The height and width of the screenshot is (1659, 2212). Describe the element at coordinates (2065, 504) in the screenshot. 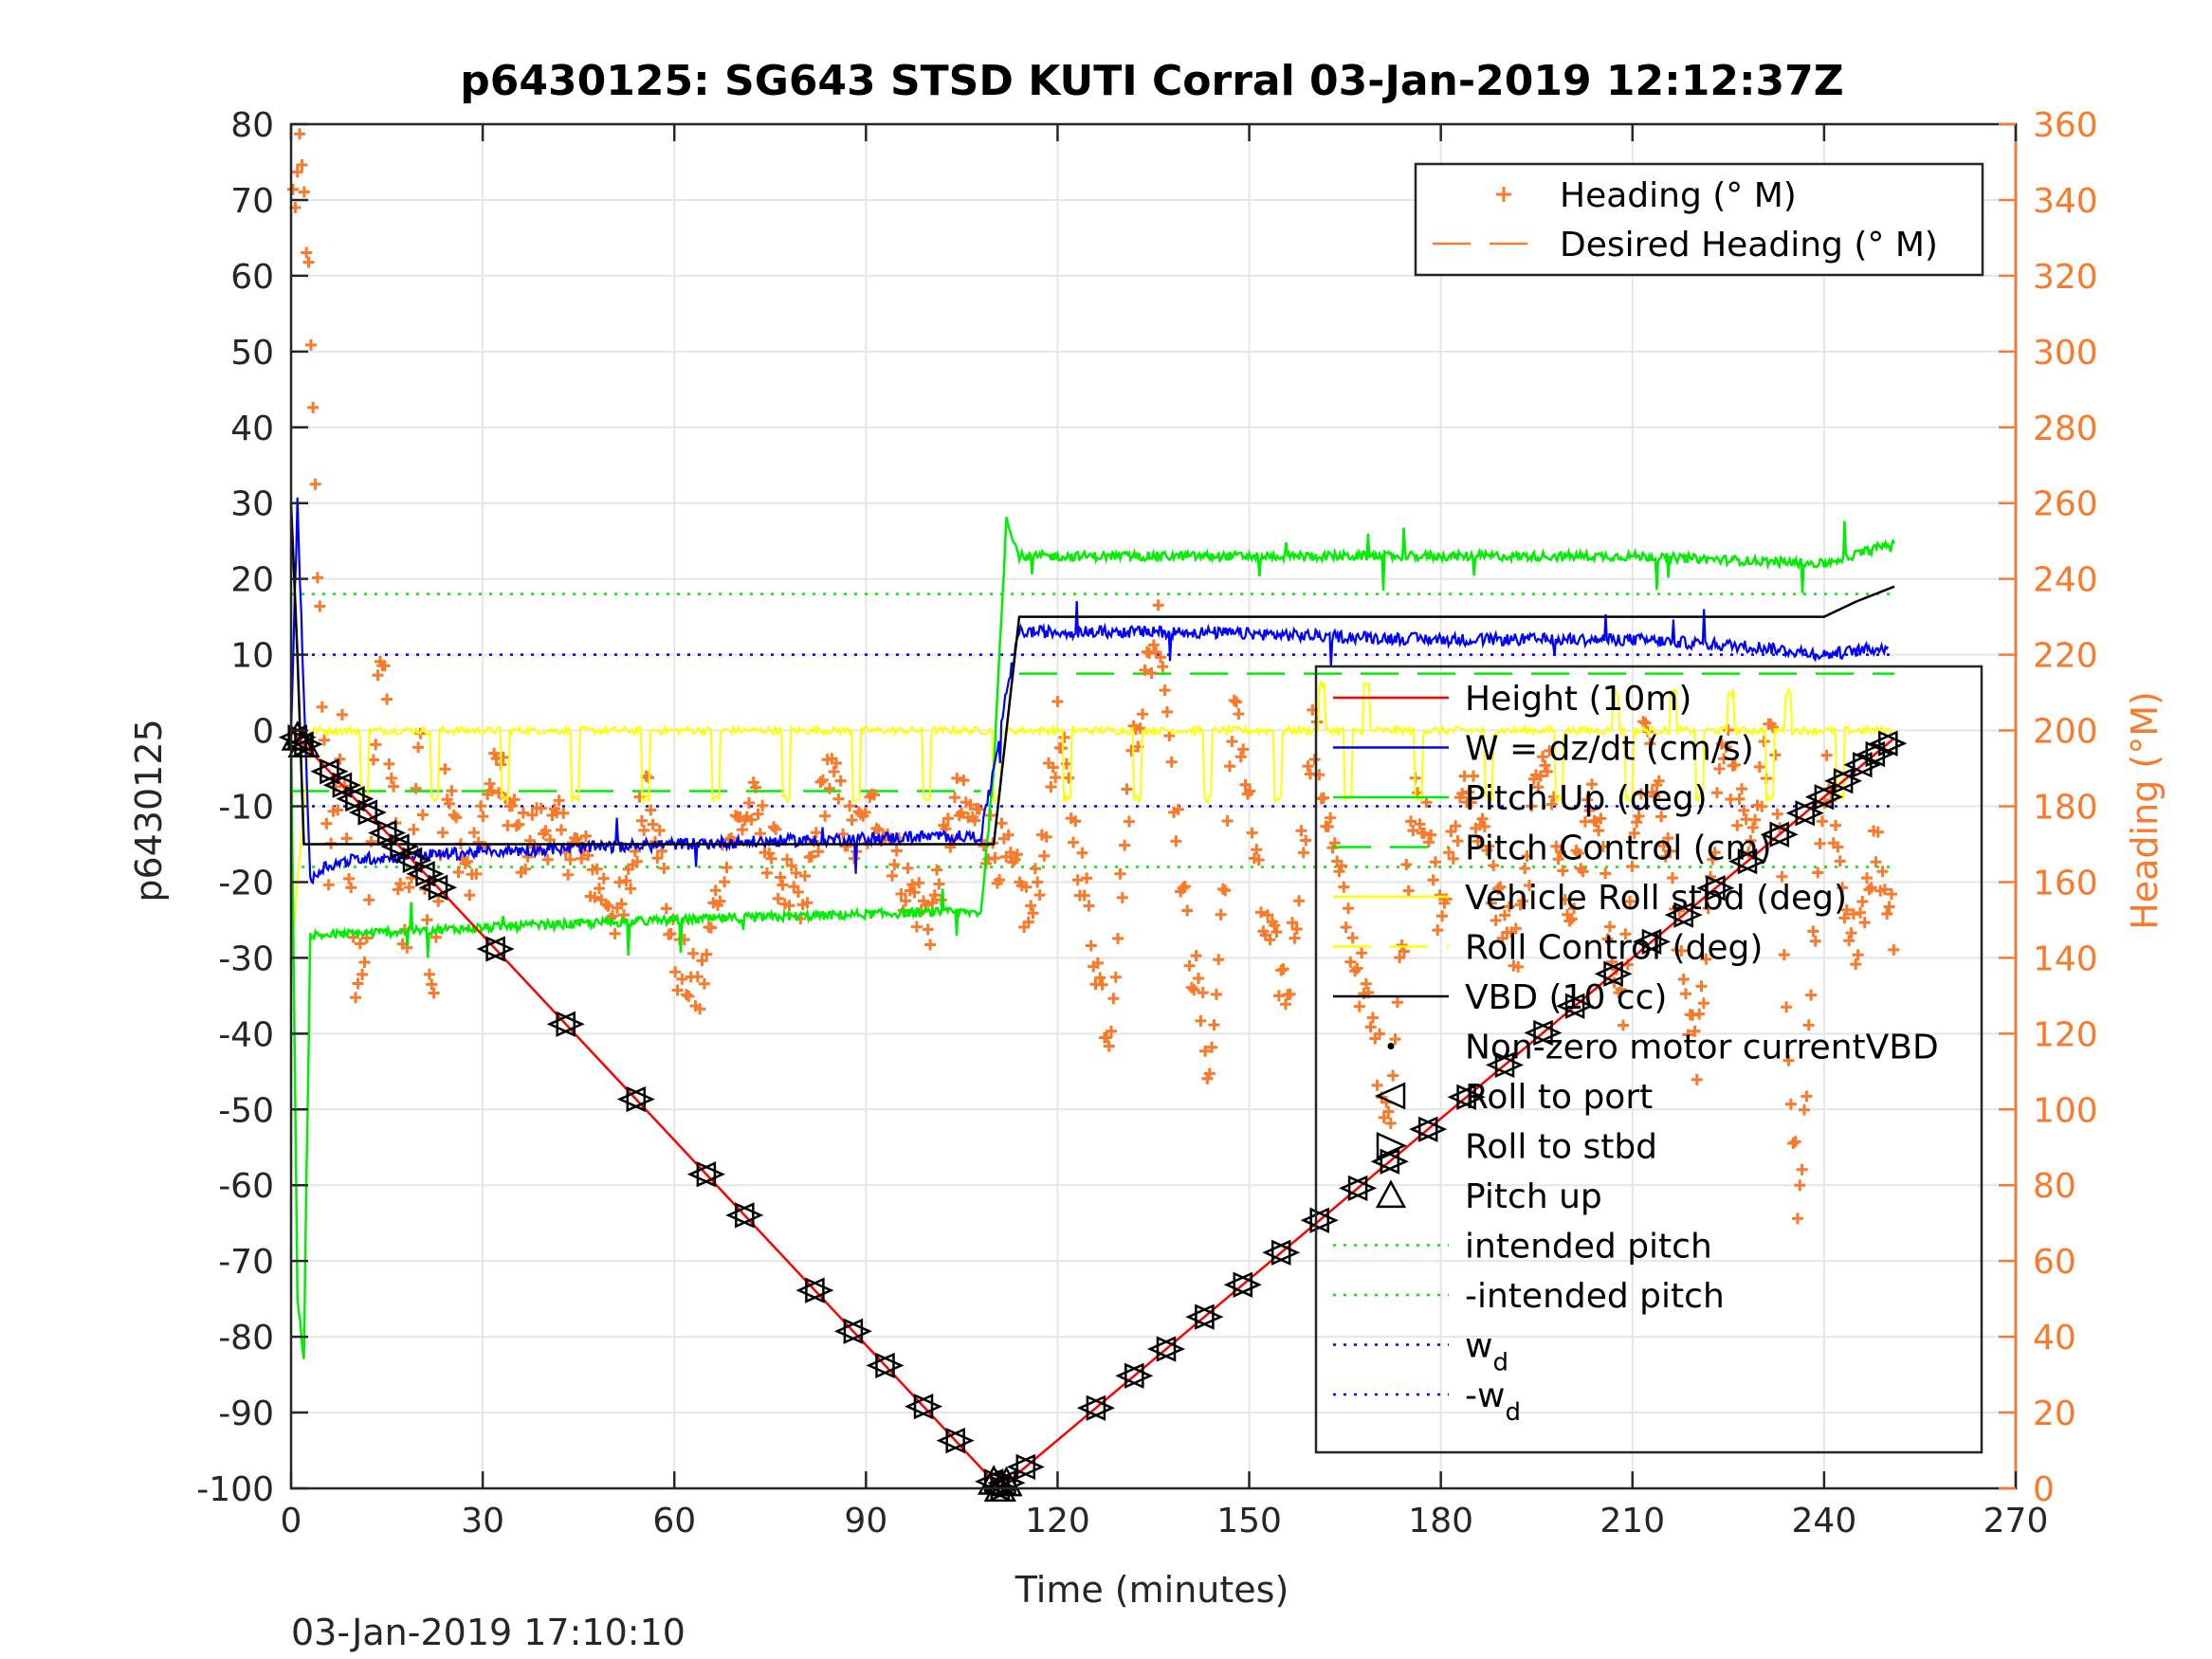

I see `y2-tick-label: 260` at that location.